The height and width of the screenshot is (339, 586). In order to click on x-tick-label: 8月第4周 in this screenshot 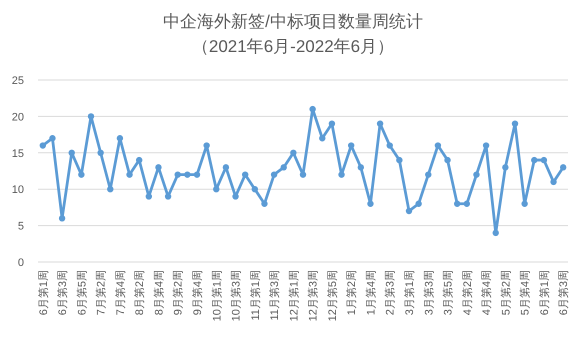, I will do `click(159, 293)`.